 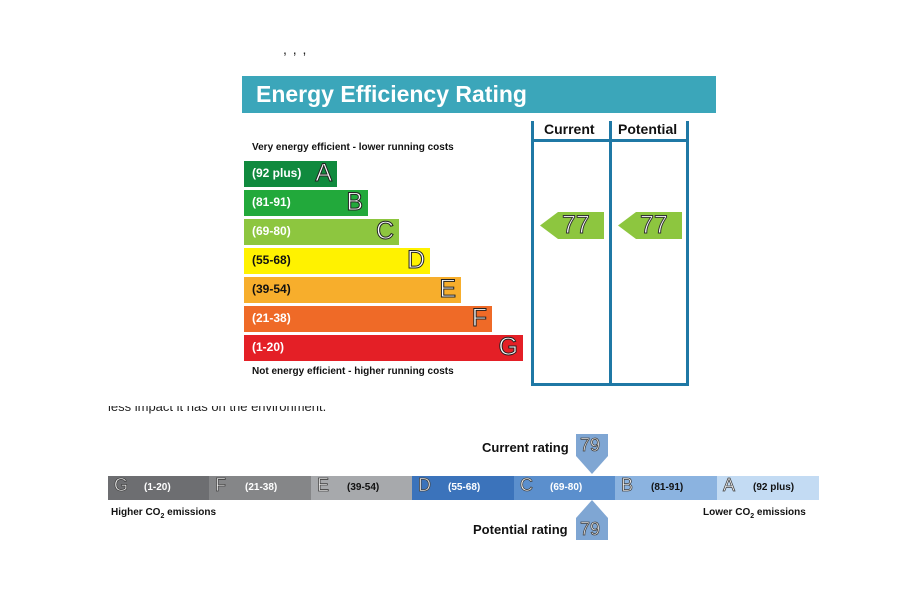 I want to click on potential-rating-label: Potential rating, so click(x=520, y=529).